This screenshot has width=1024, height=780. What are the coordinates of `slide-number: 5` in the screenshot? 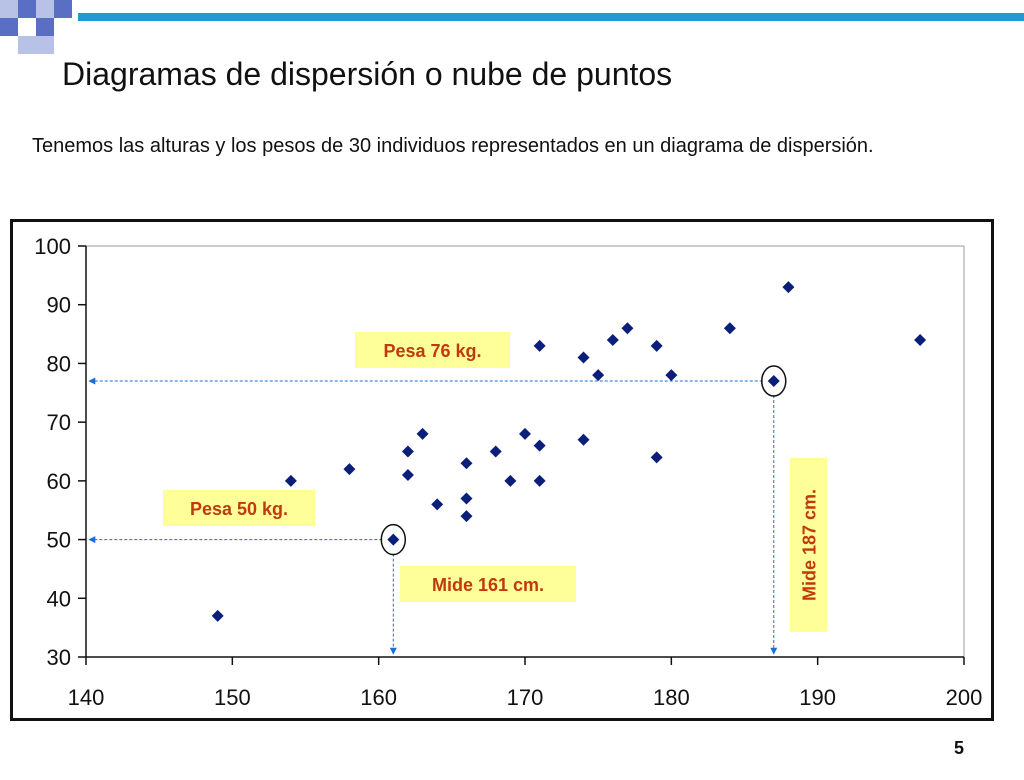 It's located at (958, 748).